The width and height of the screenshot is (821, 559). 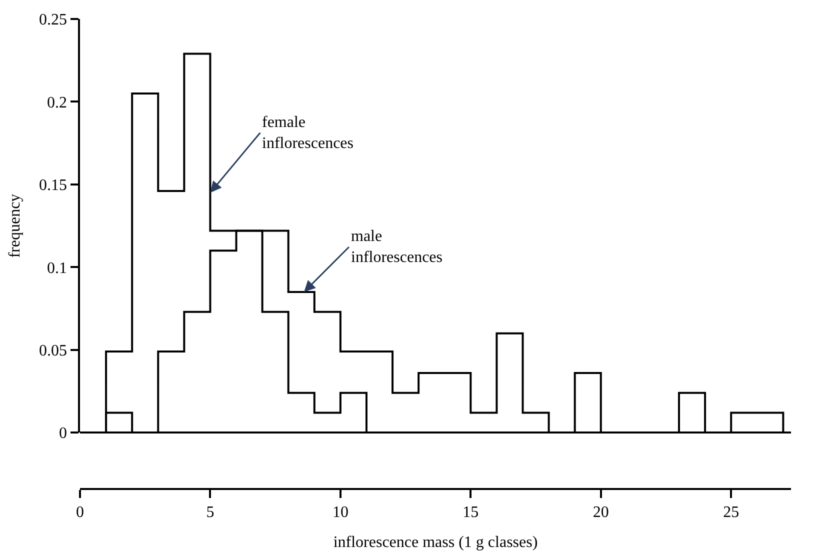 What do you see at coordinates (53, 20) in the screenshot?
I see `y-tick-label: 0.25` at bounding box center [53, 20].